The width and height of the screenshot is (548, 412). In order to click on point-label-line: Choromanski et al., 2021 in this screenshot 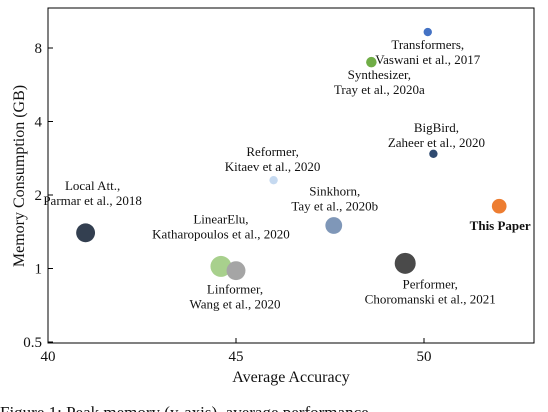, I will do `click(430, 298)`.